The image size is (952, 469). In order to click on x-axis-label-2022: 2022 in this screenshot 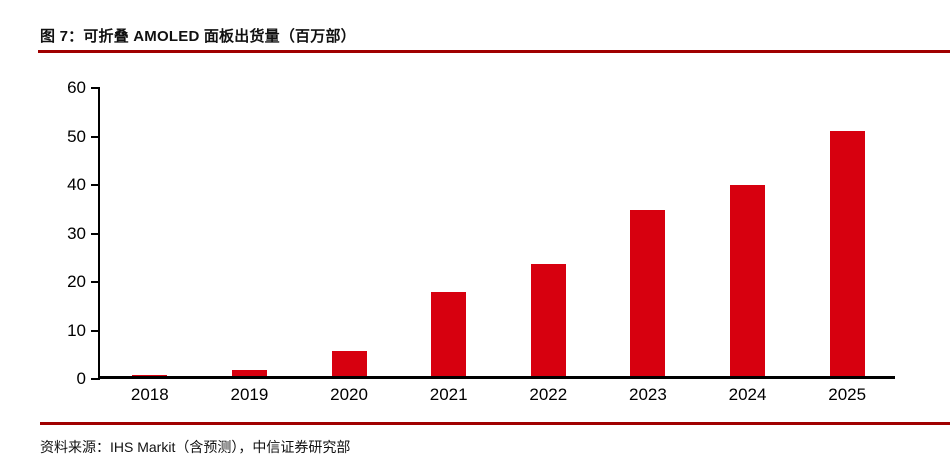, I will do `click(548, 394)`.